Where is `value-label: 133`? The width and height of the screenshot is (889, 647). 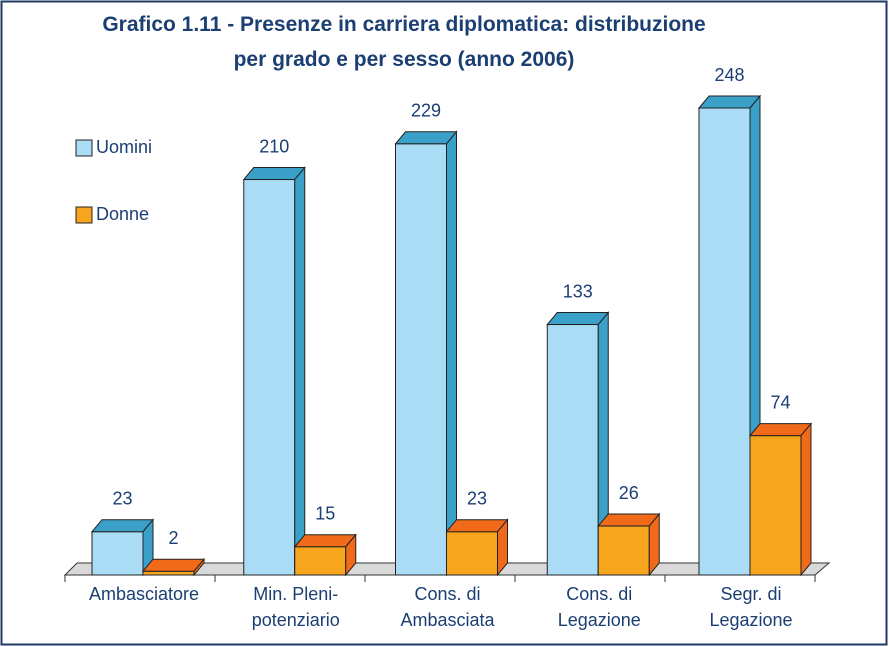
value-label: 133 is located at coordinates (578, 291).